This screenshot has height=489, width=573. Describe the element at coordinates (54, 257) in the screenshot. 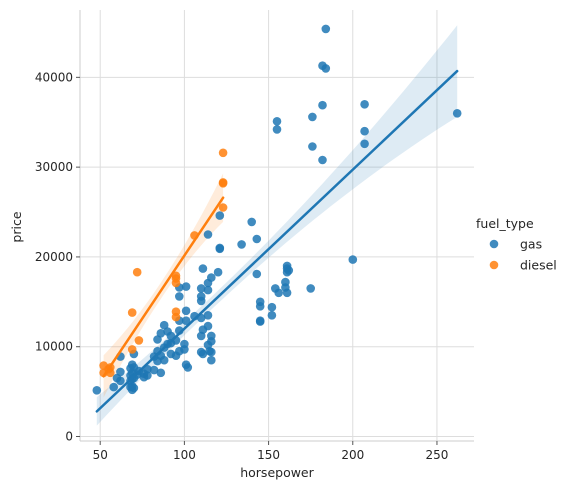

I see `y-tick-label: 20000` at that location.